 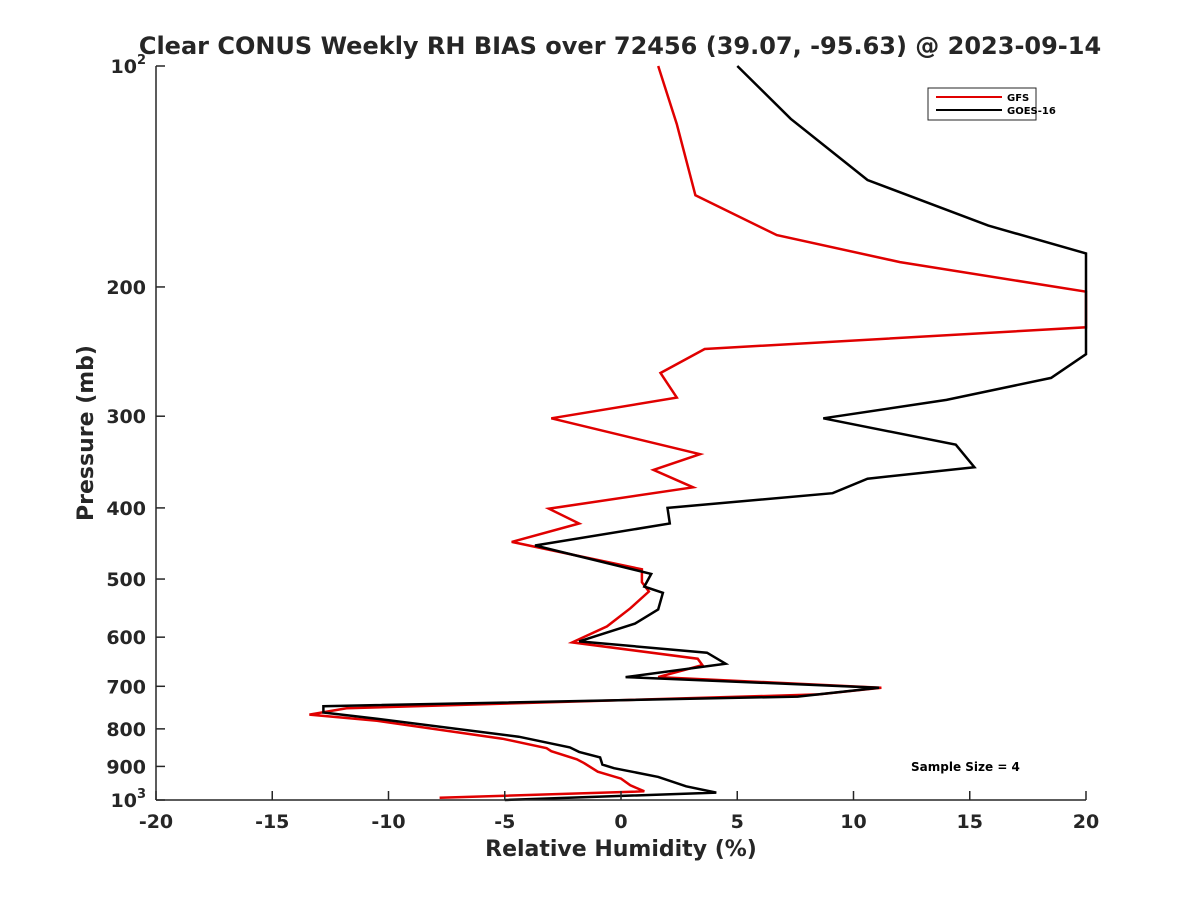 I want to click on y-tick-label: 500, so click(x=126, y=580).